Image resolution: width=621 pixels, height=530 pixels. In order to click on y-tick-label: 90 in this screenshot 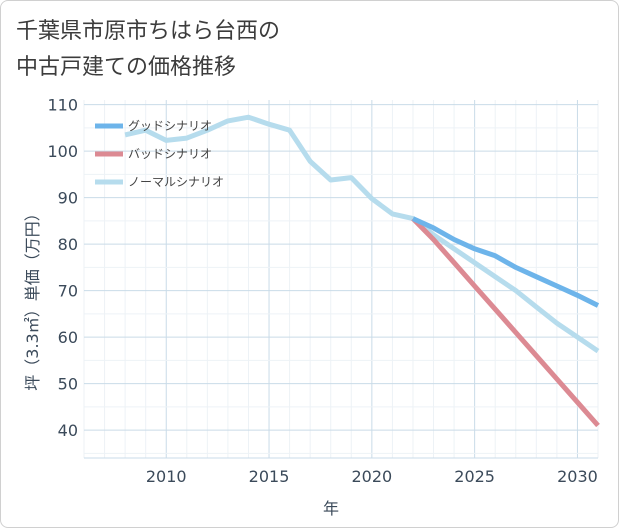, I will do `click(68, 198)`.